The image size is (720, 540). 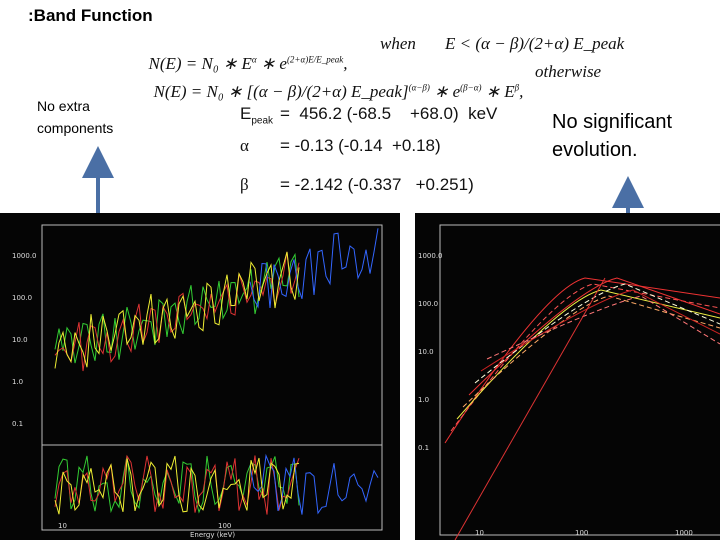 What do you see at coordinates (244, 145) in the screenshot?
I see `param-symbol: α` at bounding box center [244, 145].